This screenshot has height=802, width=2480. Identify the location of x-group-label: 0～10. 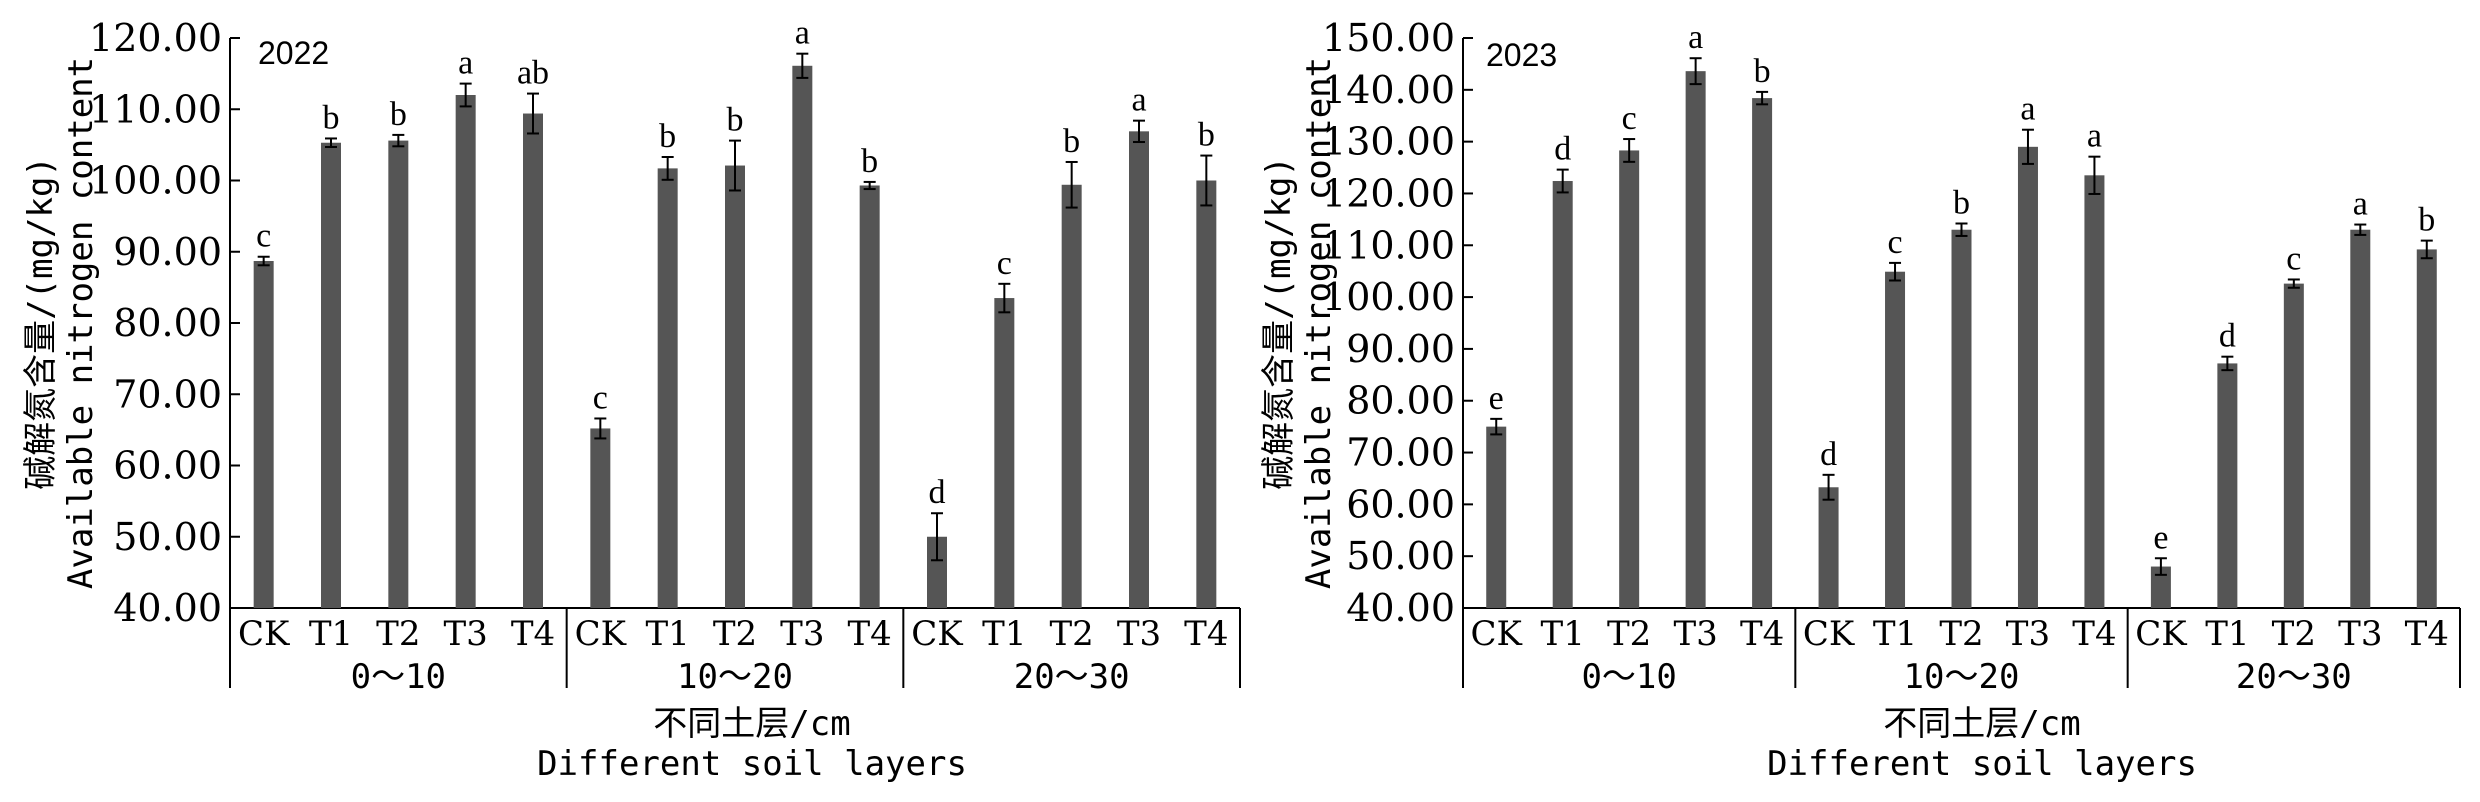
(398, 677).